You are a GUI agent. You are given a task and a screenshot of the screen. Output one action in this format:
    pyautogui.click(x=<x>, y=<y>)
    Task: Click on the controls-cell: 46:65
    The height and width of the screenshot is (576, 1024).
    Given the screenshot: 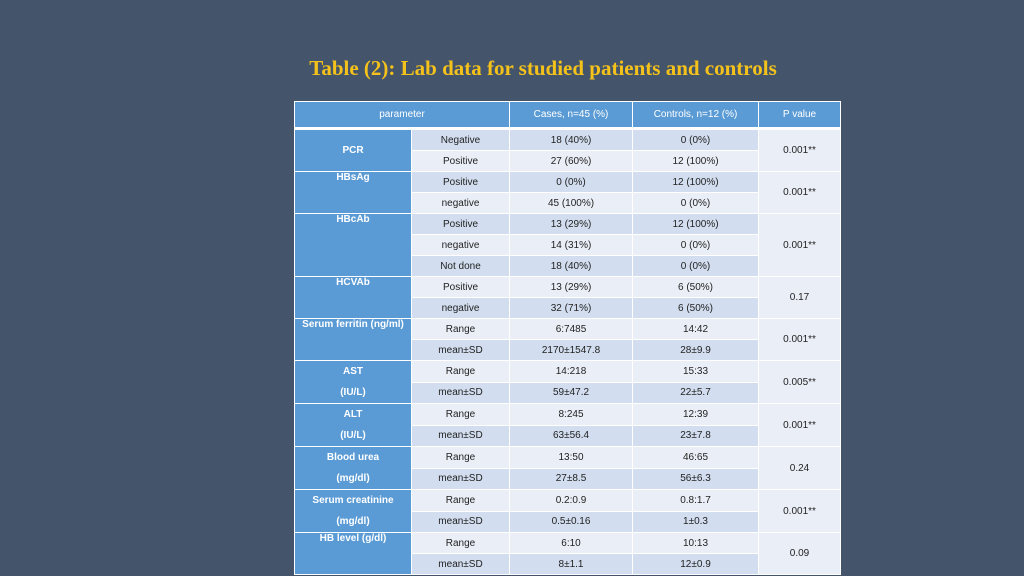 What is the action you would take?
    pyautogui.click(x=696, y=457)
    